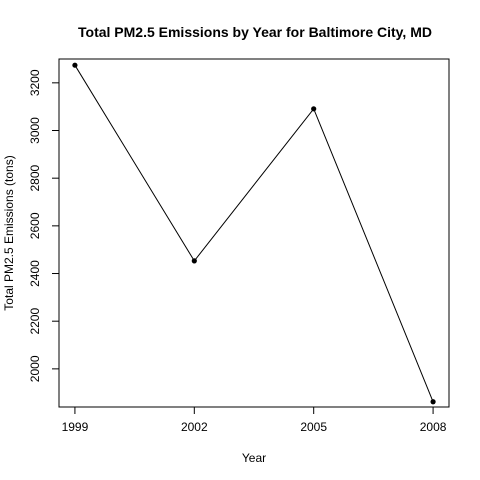 This screenshot has width=480, height=480. I want to click on y-tick-label: 2000, so click(35, 368).